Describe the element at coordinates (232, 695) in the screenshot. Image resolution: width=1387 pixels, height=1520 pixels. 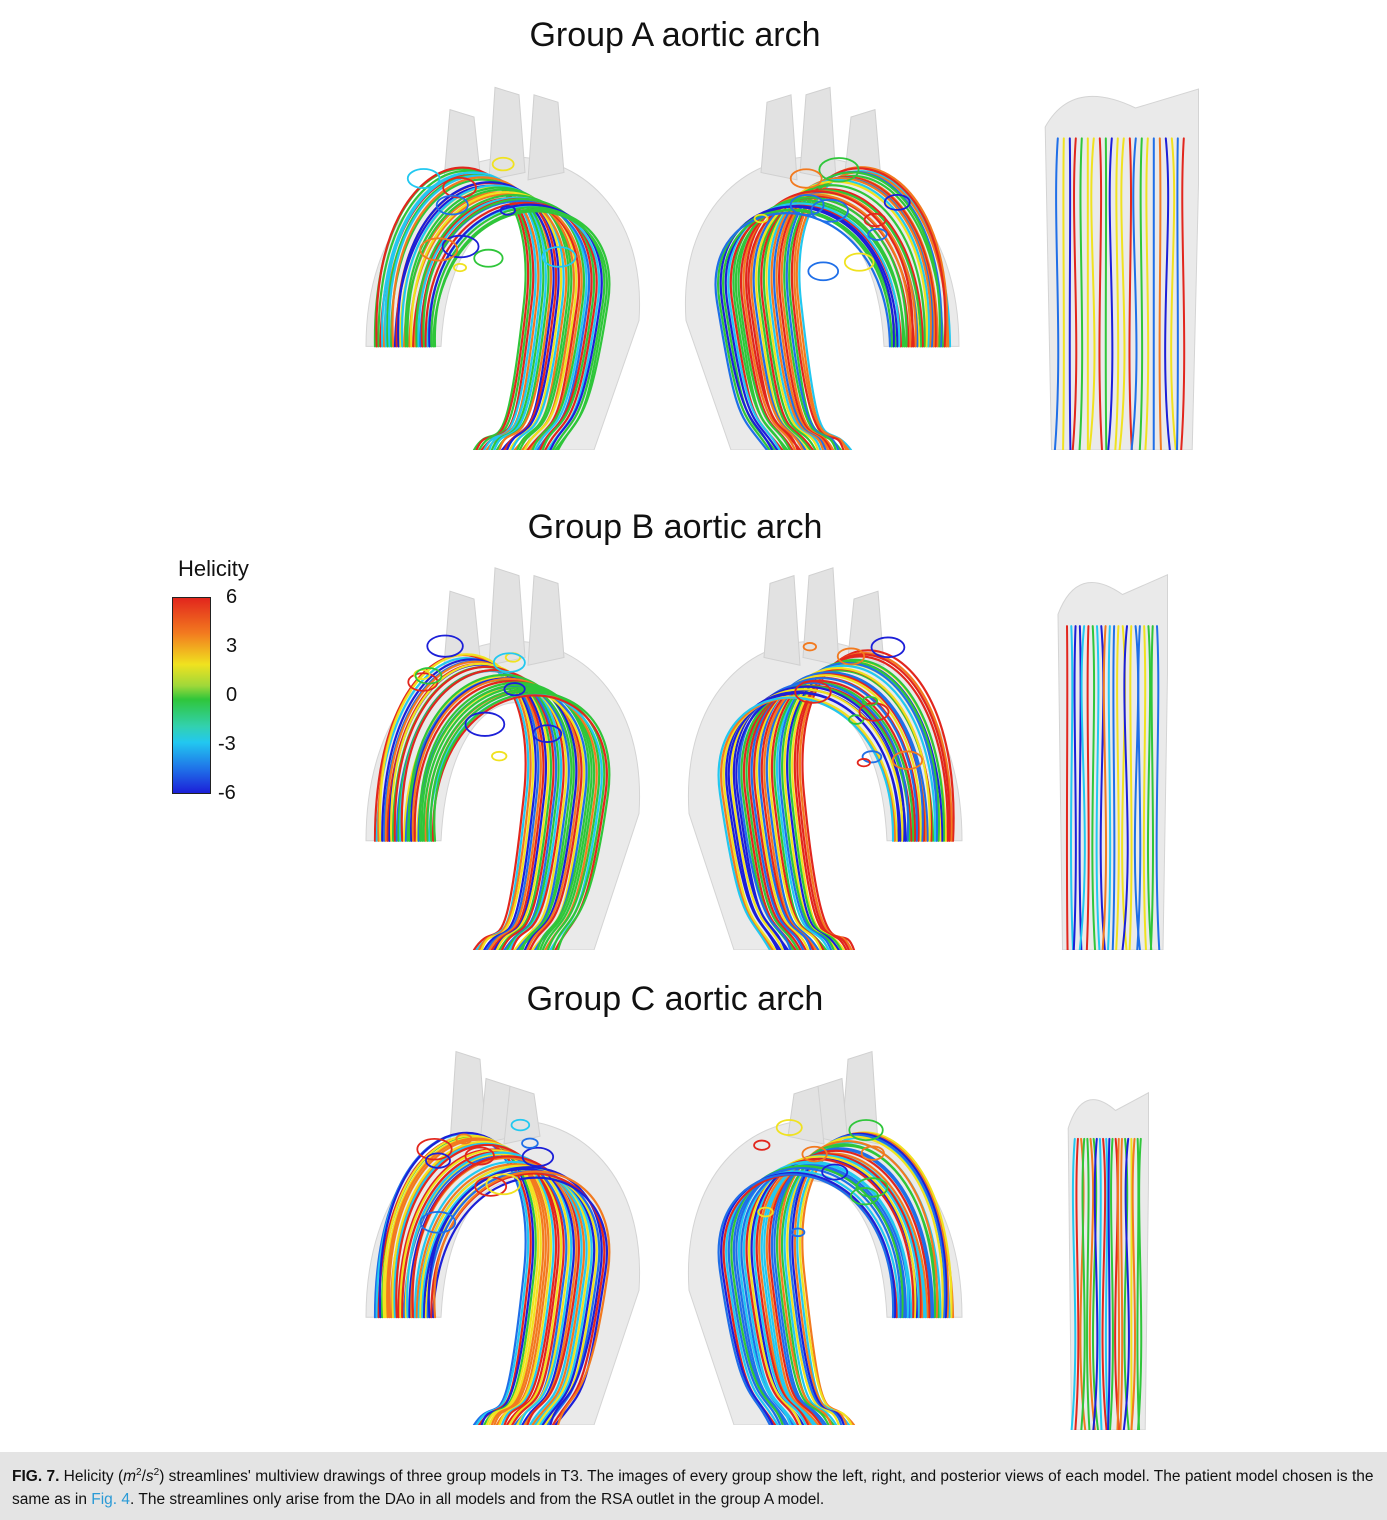
I see `colorbar-tick-label: 0` at that location.